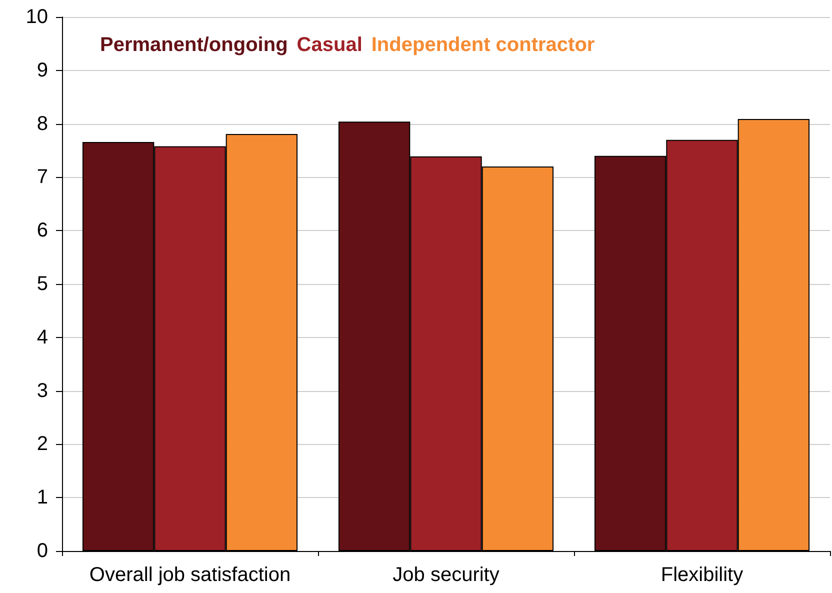  What do you see at coordinates (42, 444) in the screenshot?
I see `y-tick-label: 2` at bounding box center [42, 444].